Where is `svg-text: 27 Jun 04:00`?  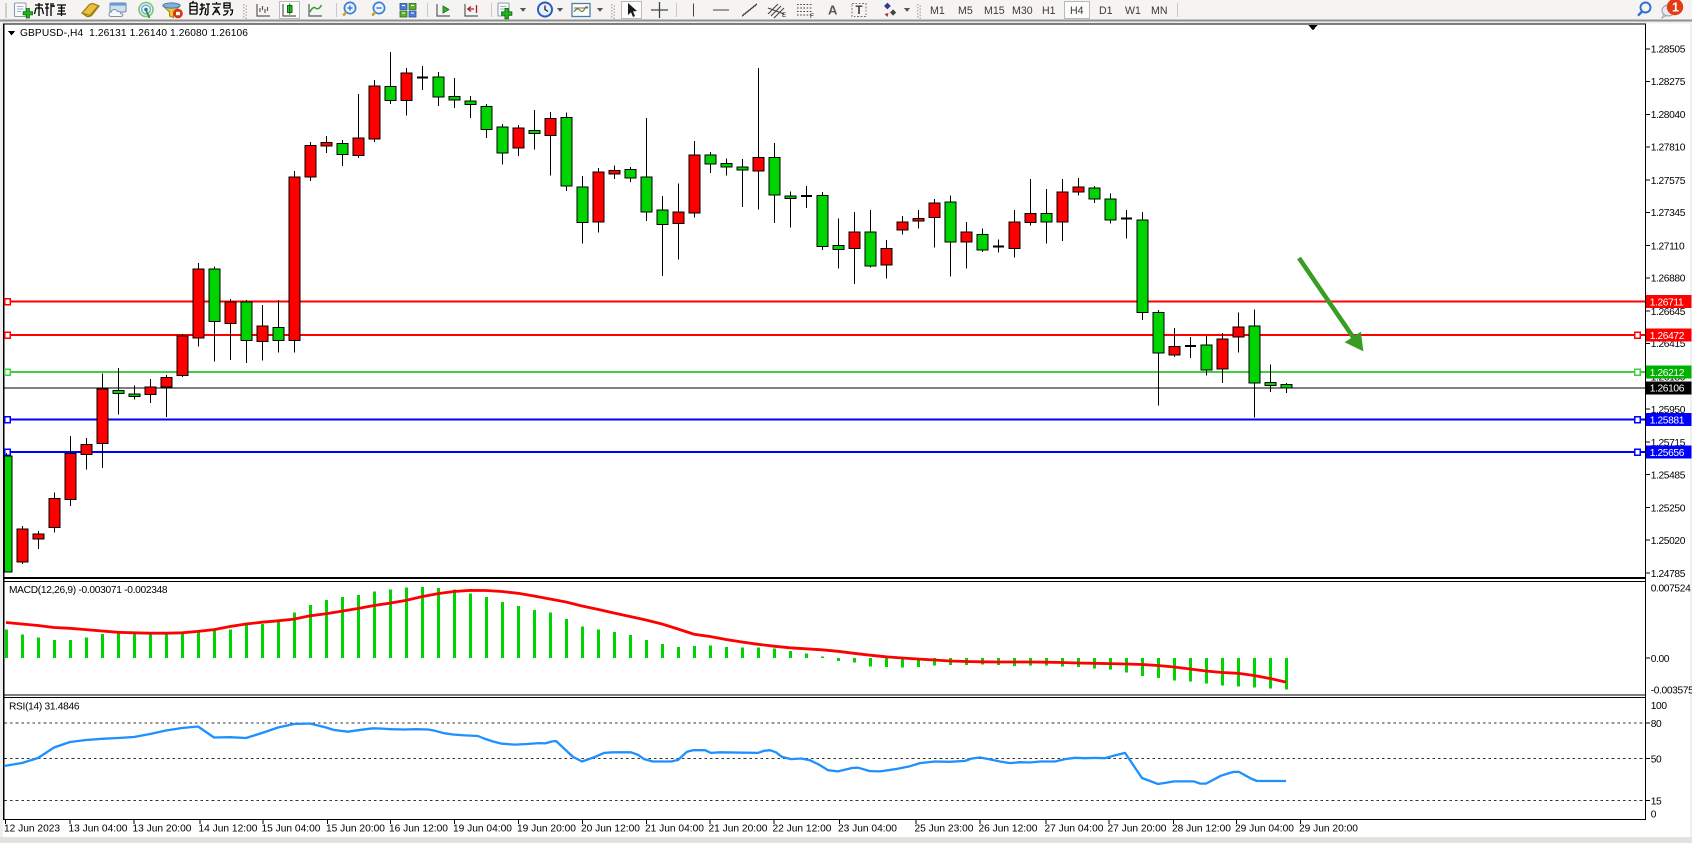
svg-text: 27 Jun 04:00 is located at coordinates (1074, 829).